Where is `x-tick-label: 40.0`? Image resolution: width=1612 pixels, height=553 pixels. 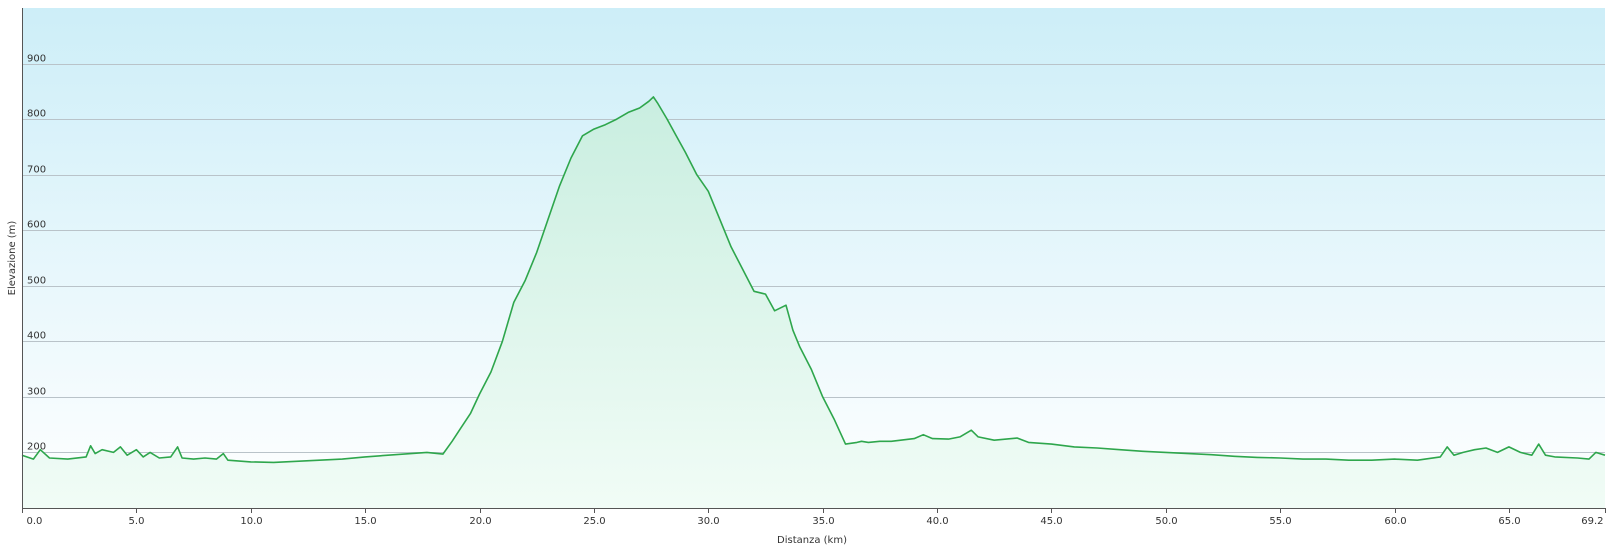
x-tick-label: 40.0 is located at coordinates (937, 521).